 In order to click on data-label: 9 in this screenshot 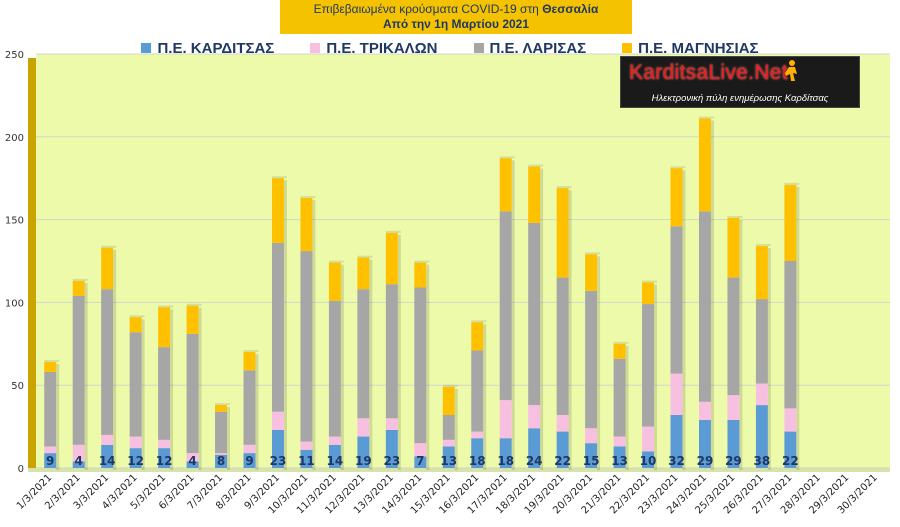, I will do `click(50, 461)`.